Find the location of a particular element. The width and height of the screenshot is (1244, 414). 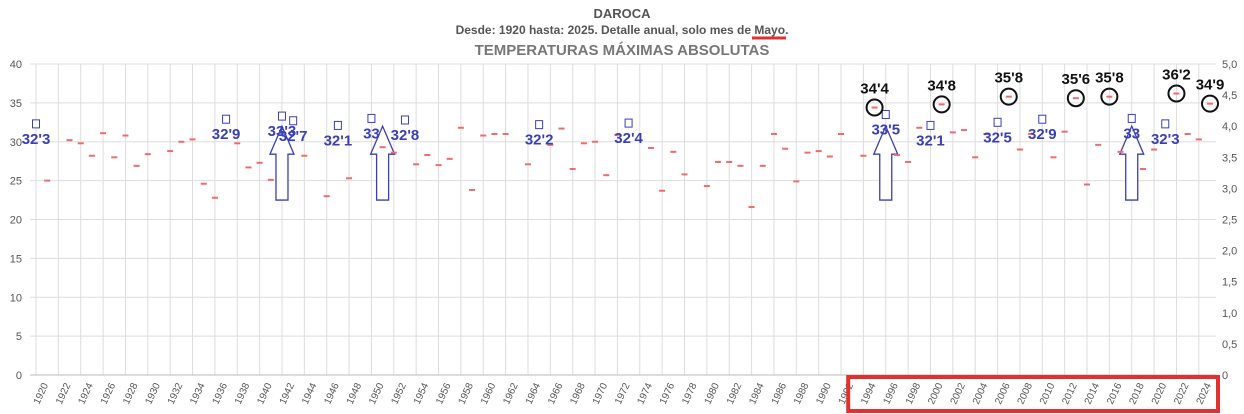

x-tick-label: 1972 is located at coordinates (623, 393).